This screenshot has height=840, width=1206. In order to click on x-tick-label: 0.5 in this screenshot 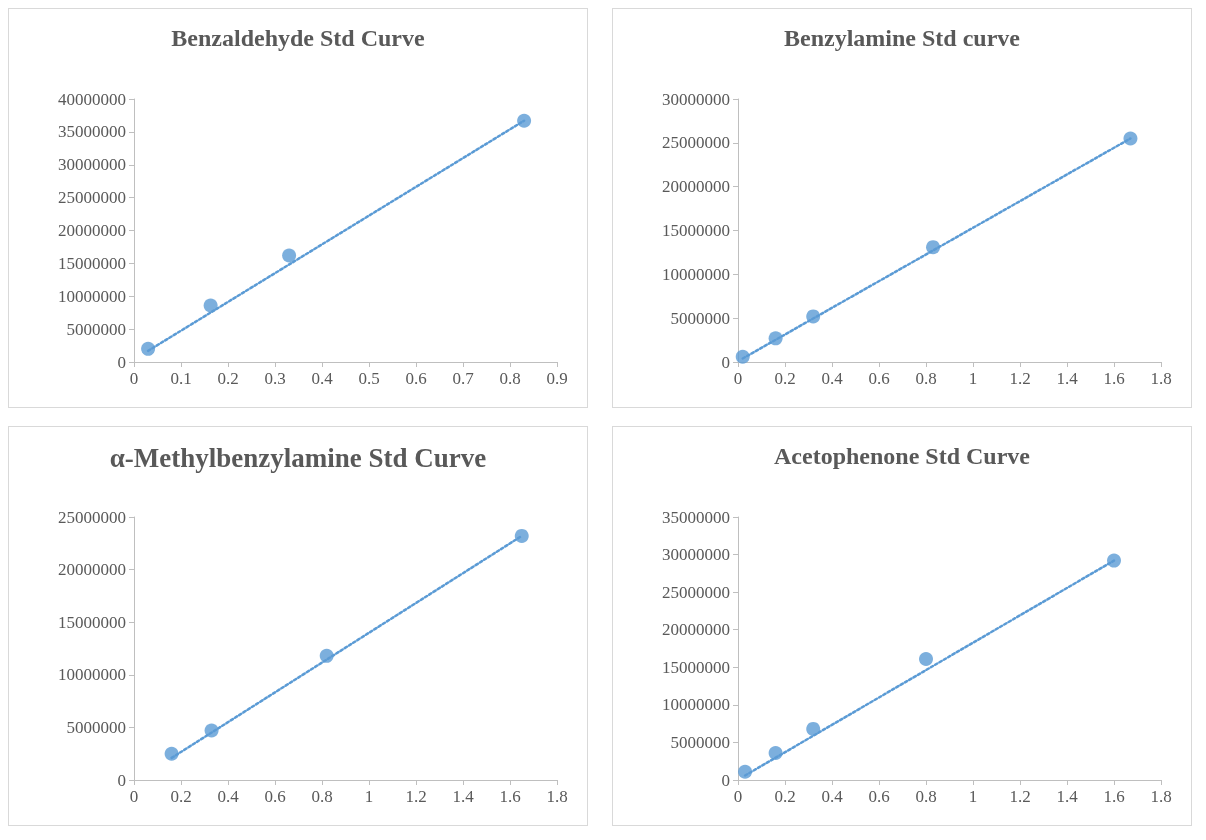, I will do `click(369, 378)`.